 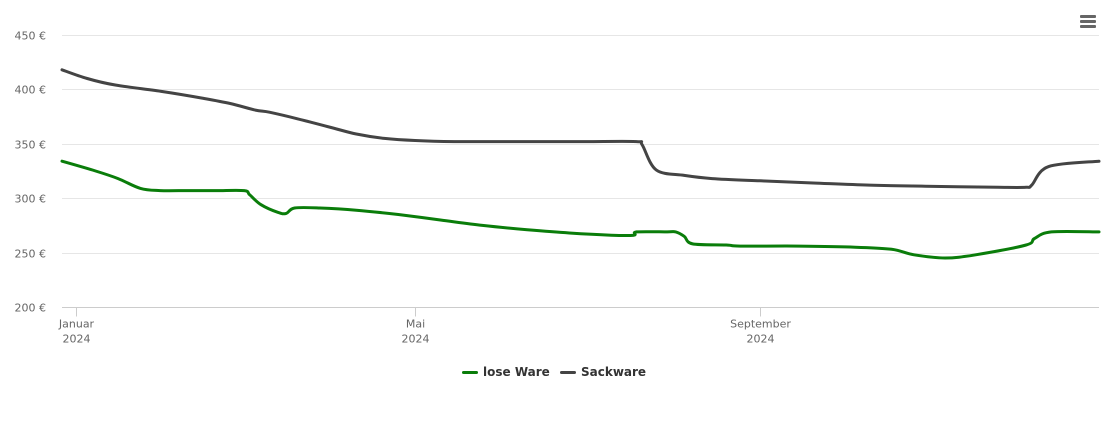 I want to click on x-tick-label: September, so click(x=760, y=324).